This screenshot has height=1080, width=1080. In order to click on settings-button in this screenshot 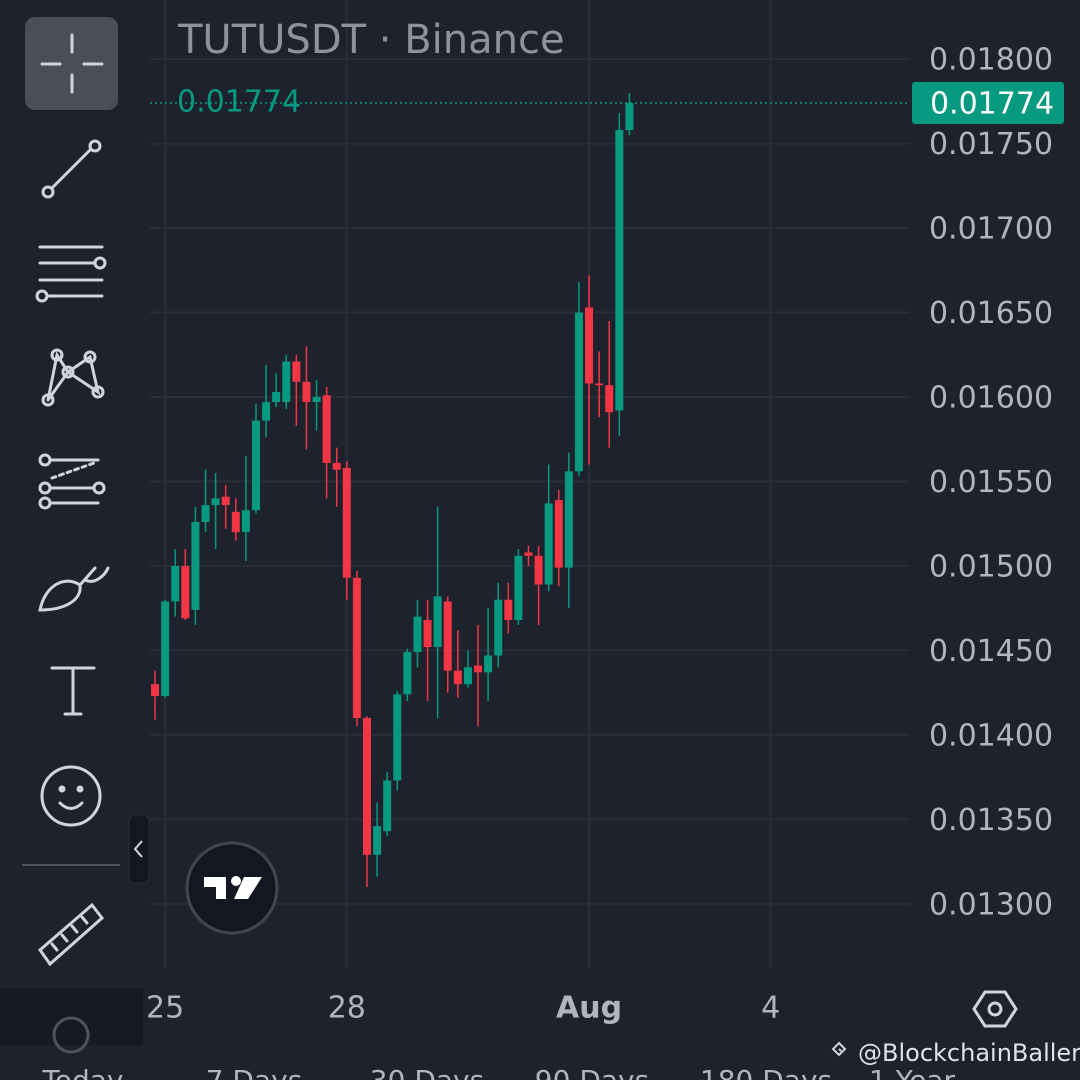, I will do `click(995, 1009)`.